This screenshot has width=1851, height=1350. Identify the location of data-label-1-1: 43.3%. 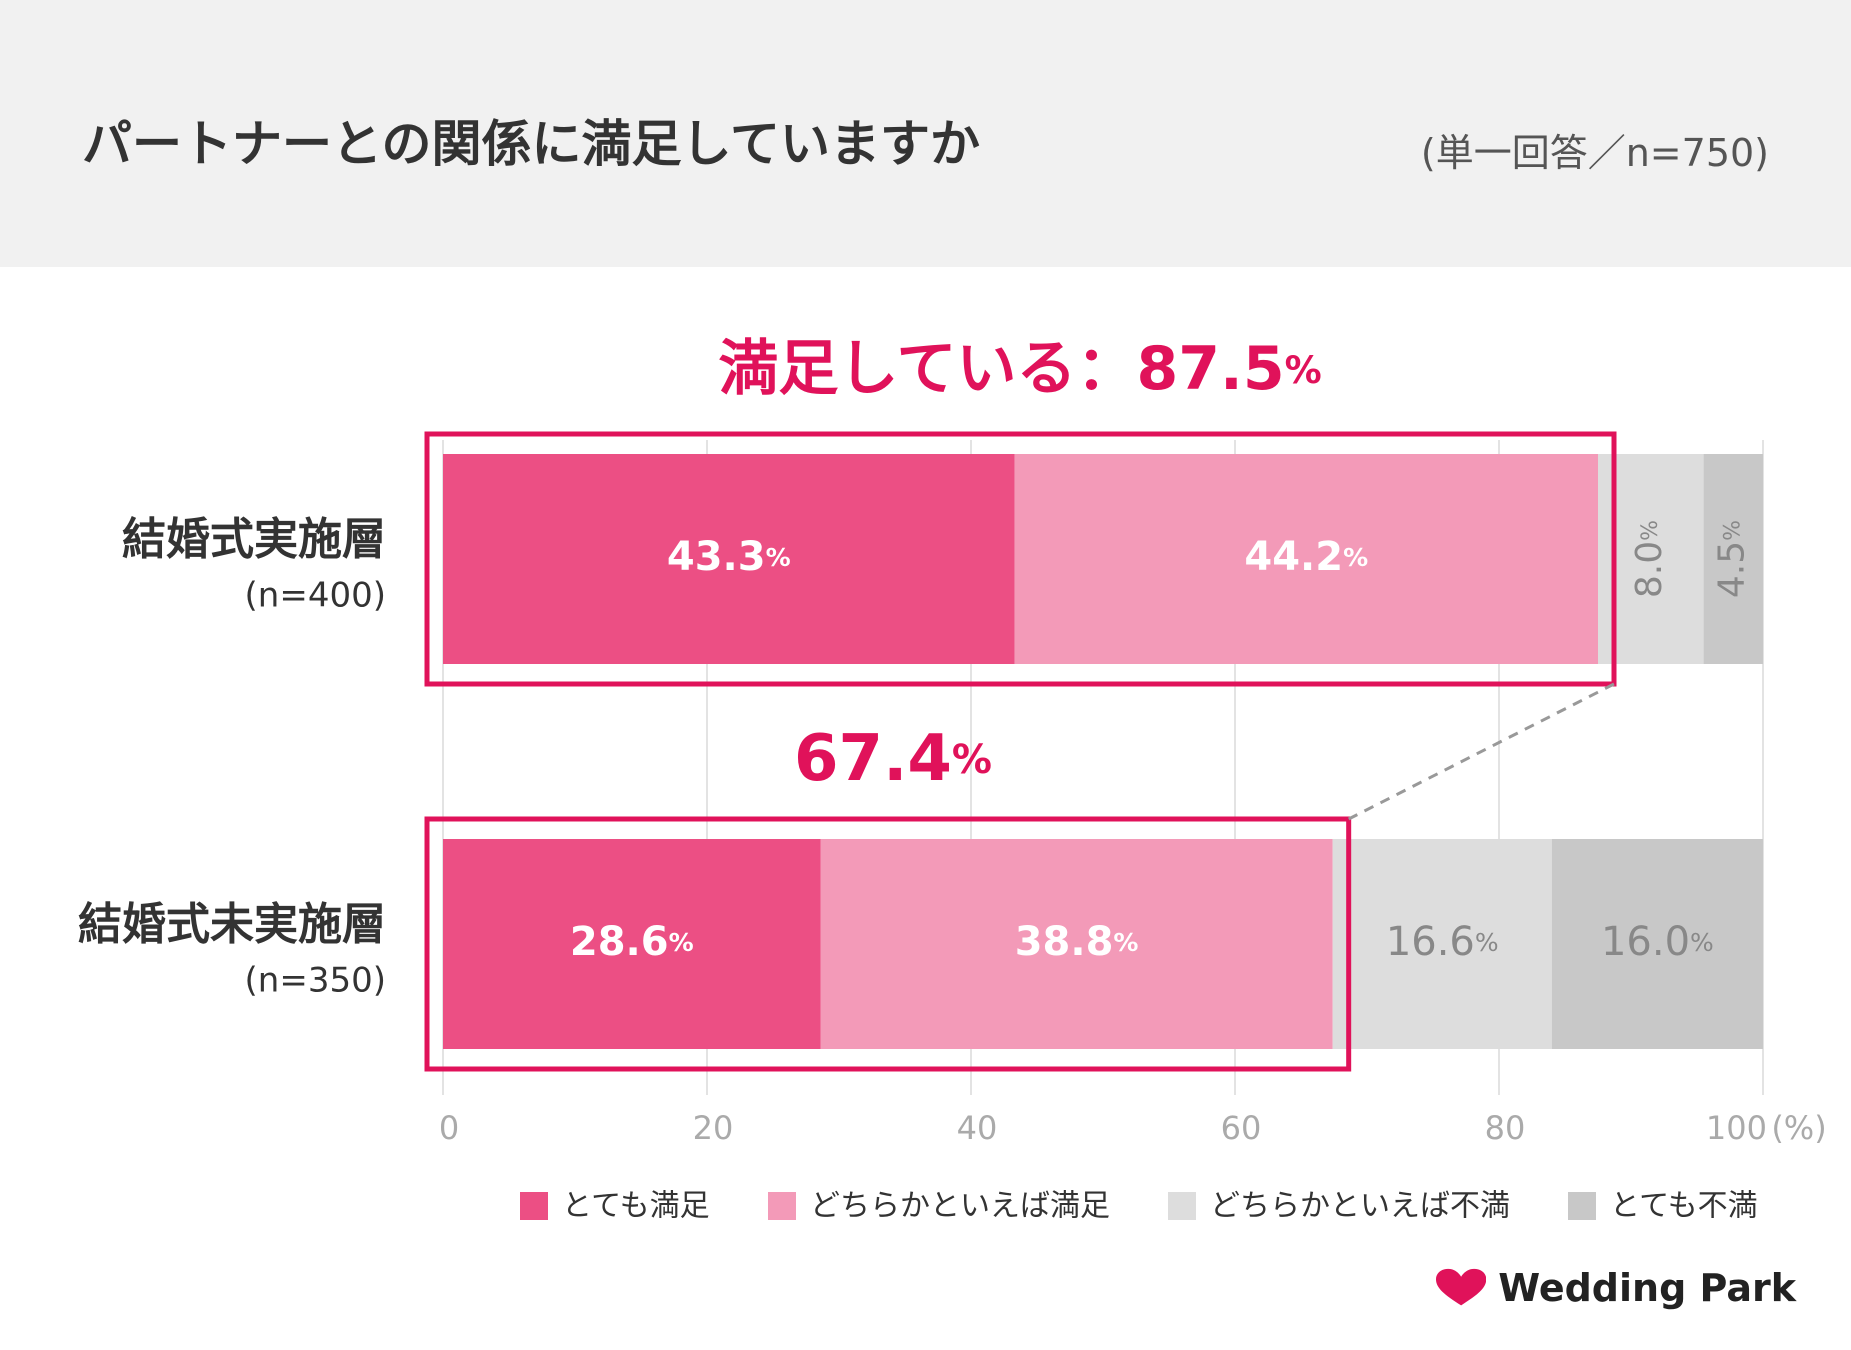
(729, 557).